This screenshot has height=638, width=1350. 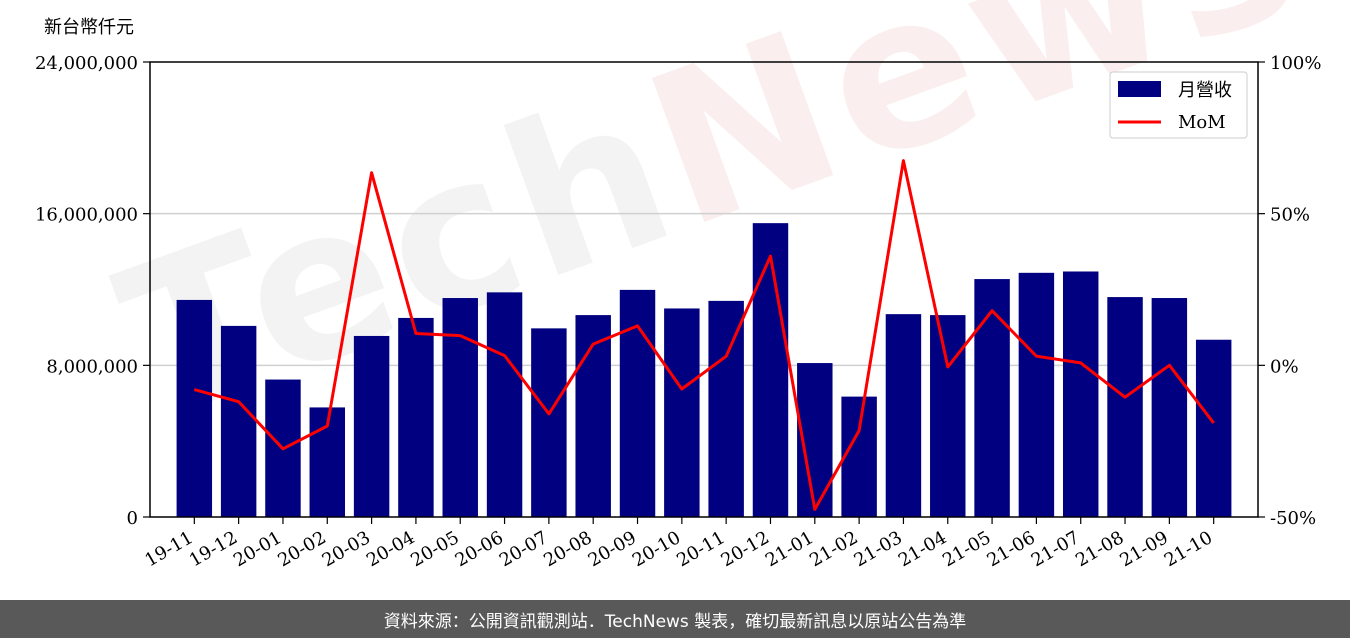 What do you see at coordinates (257, 549) in the screenshot?
I see `x-tick-label: 20-01` at bounding box center [257, 549].